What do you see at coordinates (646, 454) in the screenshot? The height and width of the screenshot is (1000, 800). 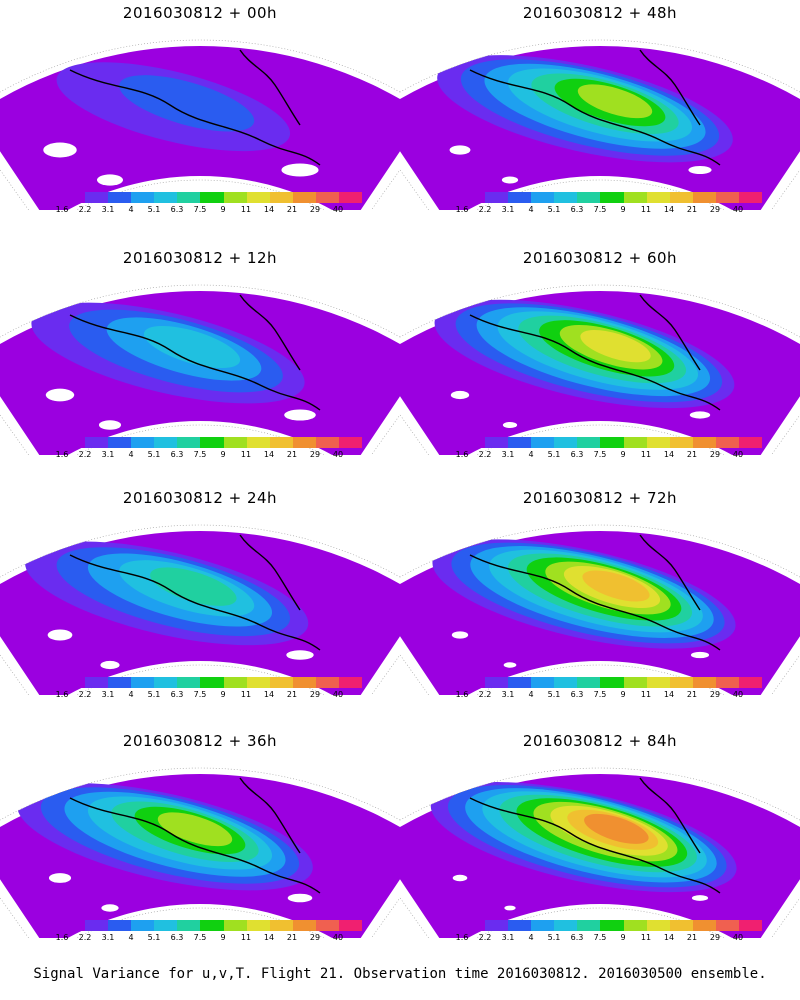 I see `colorbar-label: 11` at bounding box center [646, 454].